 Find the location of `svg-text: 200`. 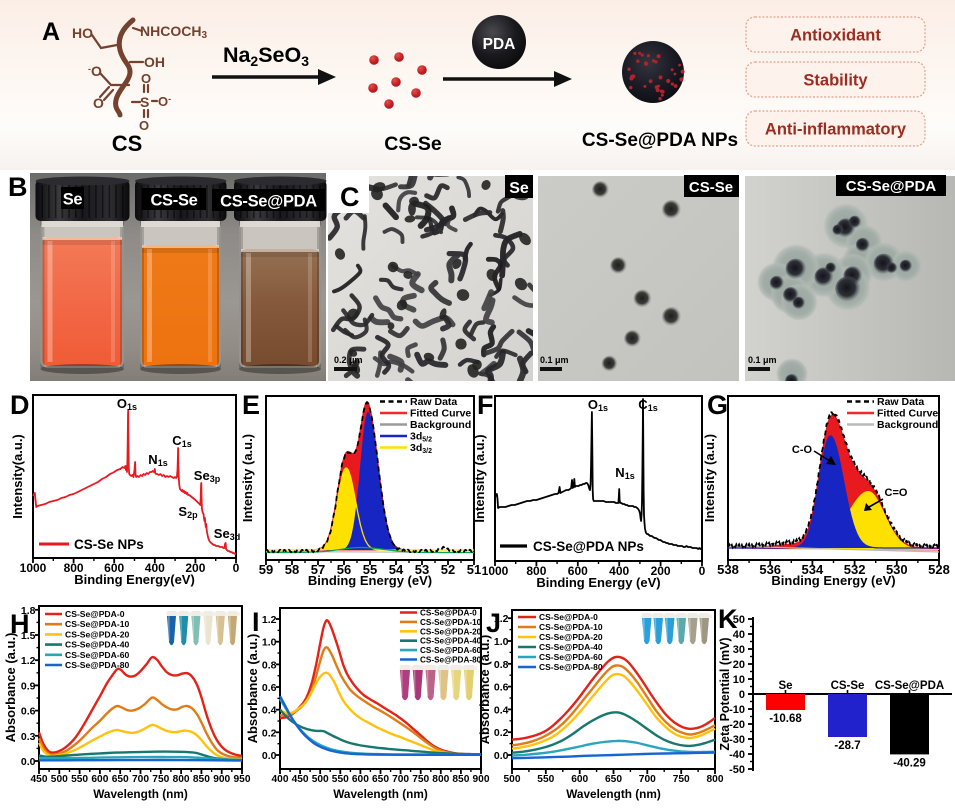

svg-text: 200 is located at coordinates (661, 571).